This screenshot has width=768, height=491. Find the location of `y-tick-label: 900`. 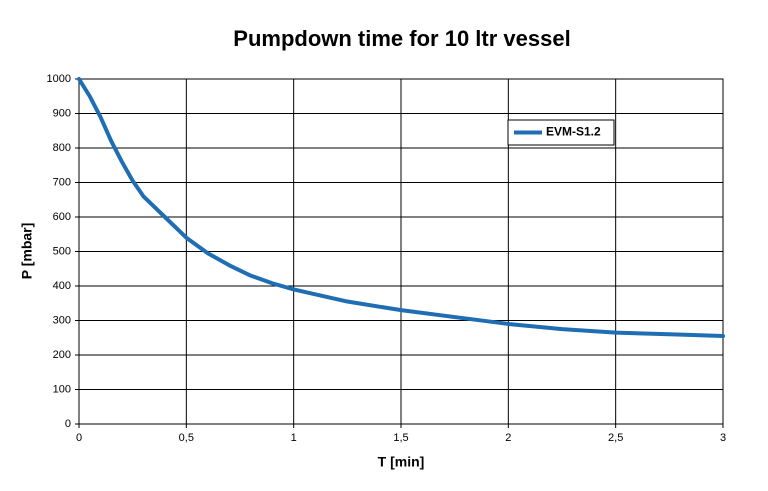

y-tick-label: 900 is located at coordinates (62, 113).